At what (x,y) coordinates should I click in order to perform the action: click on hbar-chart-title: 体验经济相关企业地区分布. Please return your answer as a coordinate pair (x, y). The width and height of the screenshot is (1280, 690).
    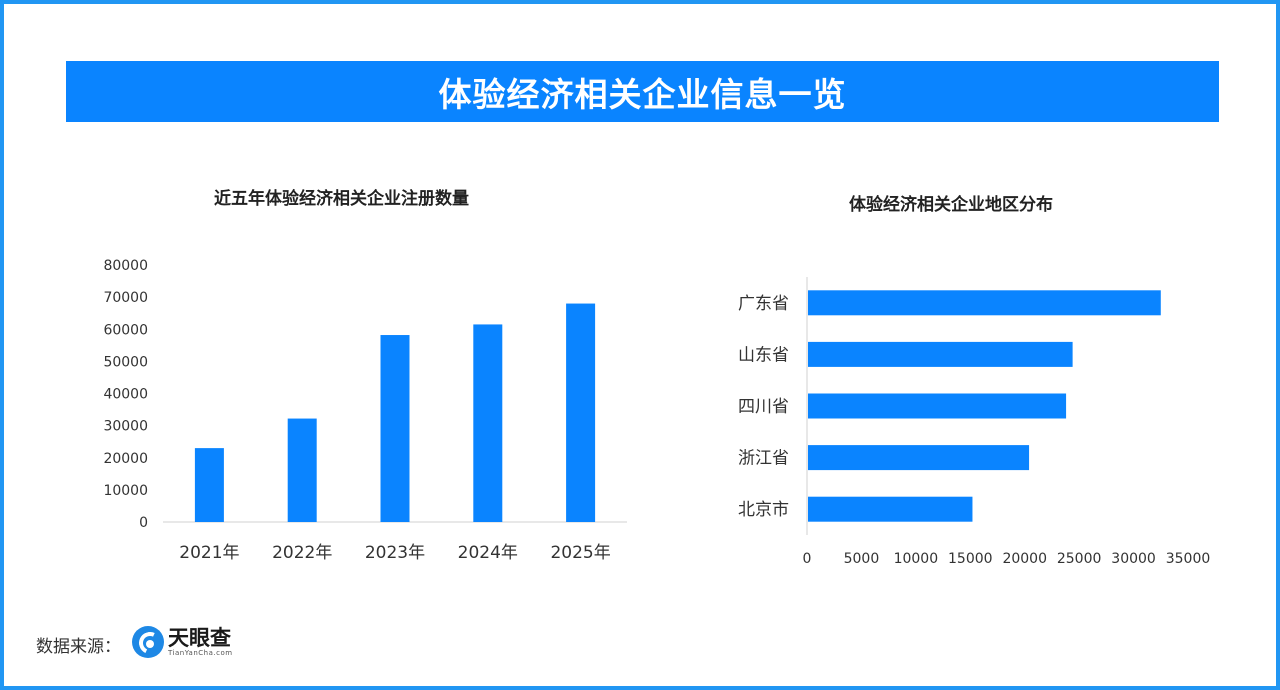
    Looking at the image, I should click on (951, 205).